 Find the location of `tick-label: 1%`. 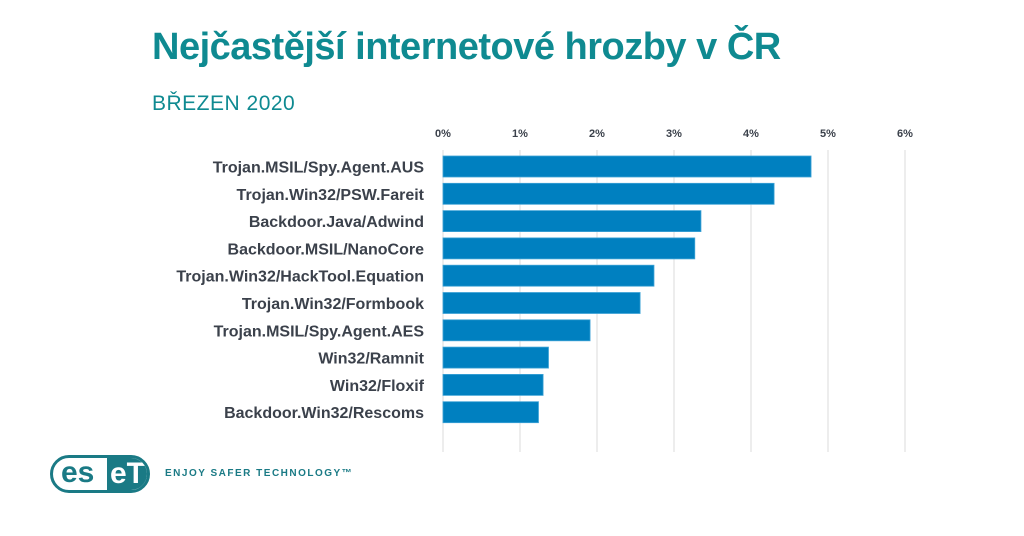

tick-label: 1% is located at coordinates (520, 134).